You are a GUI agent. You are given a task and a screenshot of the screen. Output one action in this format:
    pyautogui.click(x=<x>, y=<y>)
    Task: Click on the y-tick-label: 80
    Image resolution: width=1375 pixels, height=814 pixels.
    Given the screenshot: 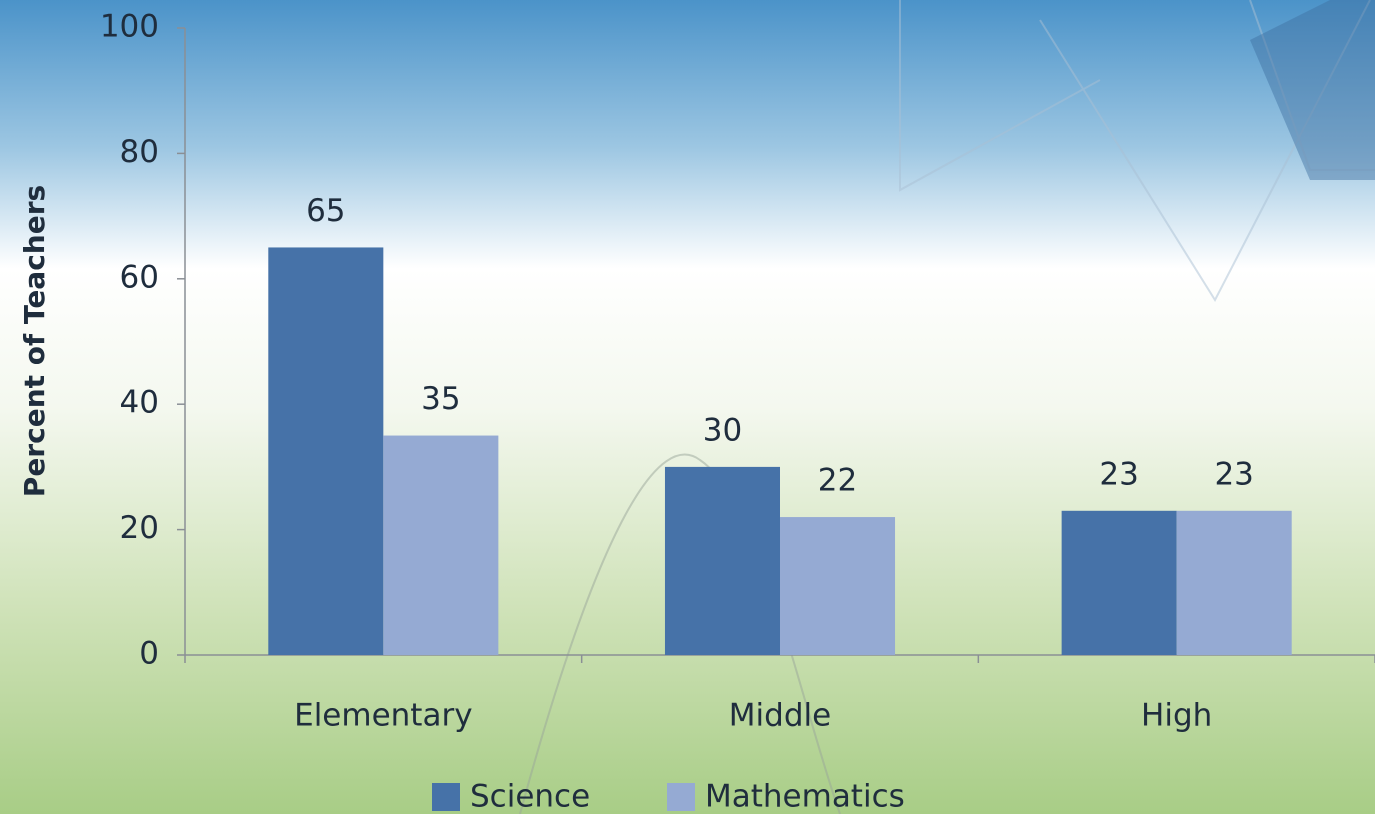 What is the action you would take?
    pyautogui.click(x=139, y=152)
    